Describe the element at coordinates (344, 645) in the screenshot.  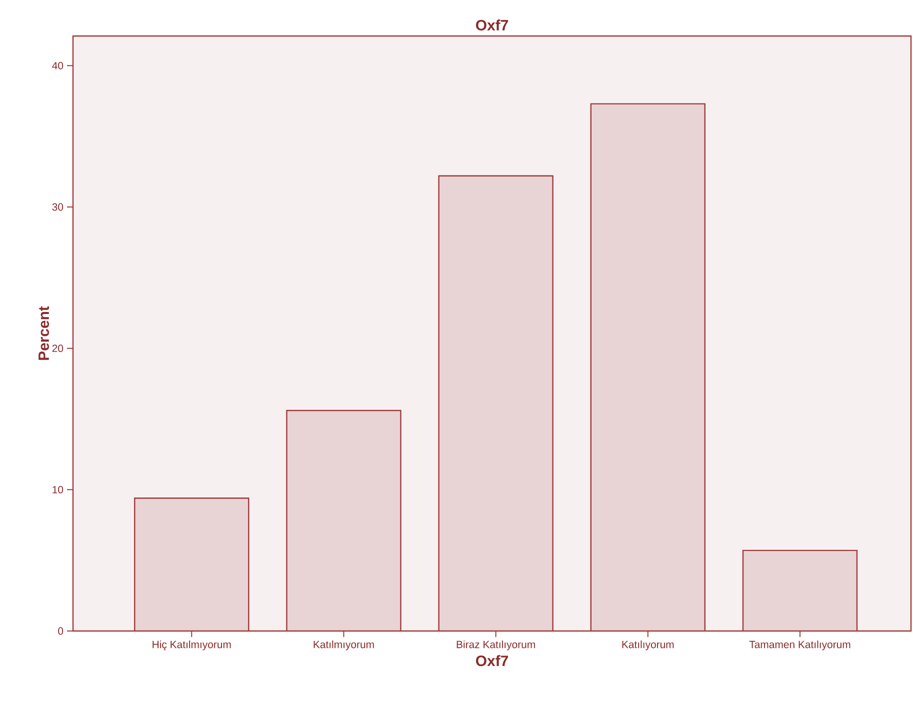
I see `x-tick-label: Katılmıyorum` at that location.